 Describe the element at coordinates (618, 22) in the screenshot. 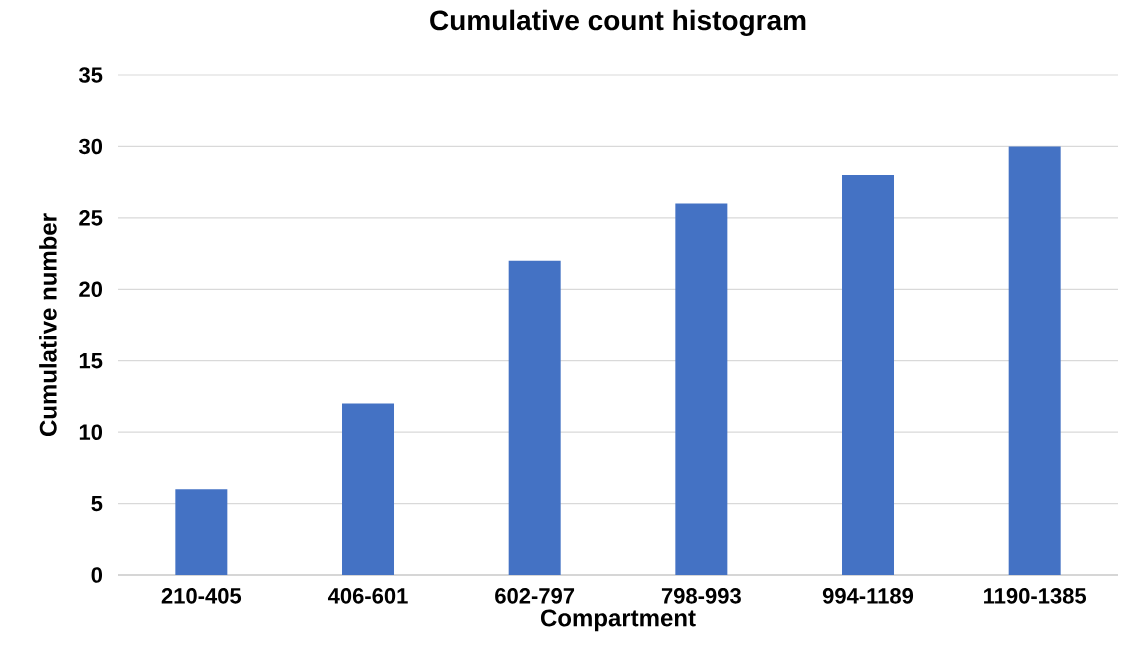

I see `chart-title: Cumulative count histogram` at that location.